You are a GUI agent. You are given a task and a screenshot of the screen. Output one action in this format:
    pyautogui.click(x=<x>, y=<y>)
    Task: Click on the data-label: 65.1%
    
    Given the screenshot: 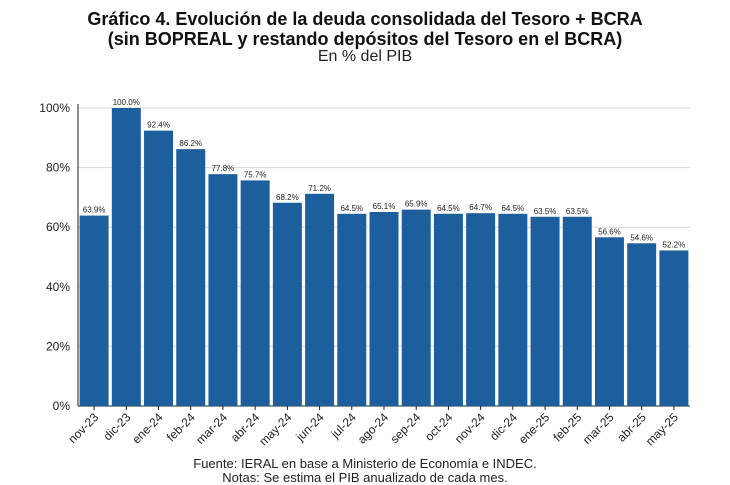 What is the action you would take?
    pyautogui.click(x=384, y=206)
    